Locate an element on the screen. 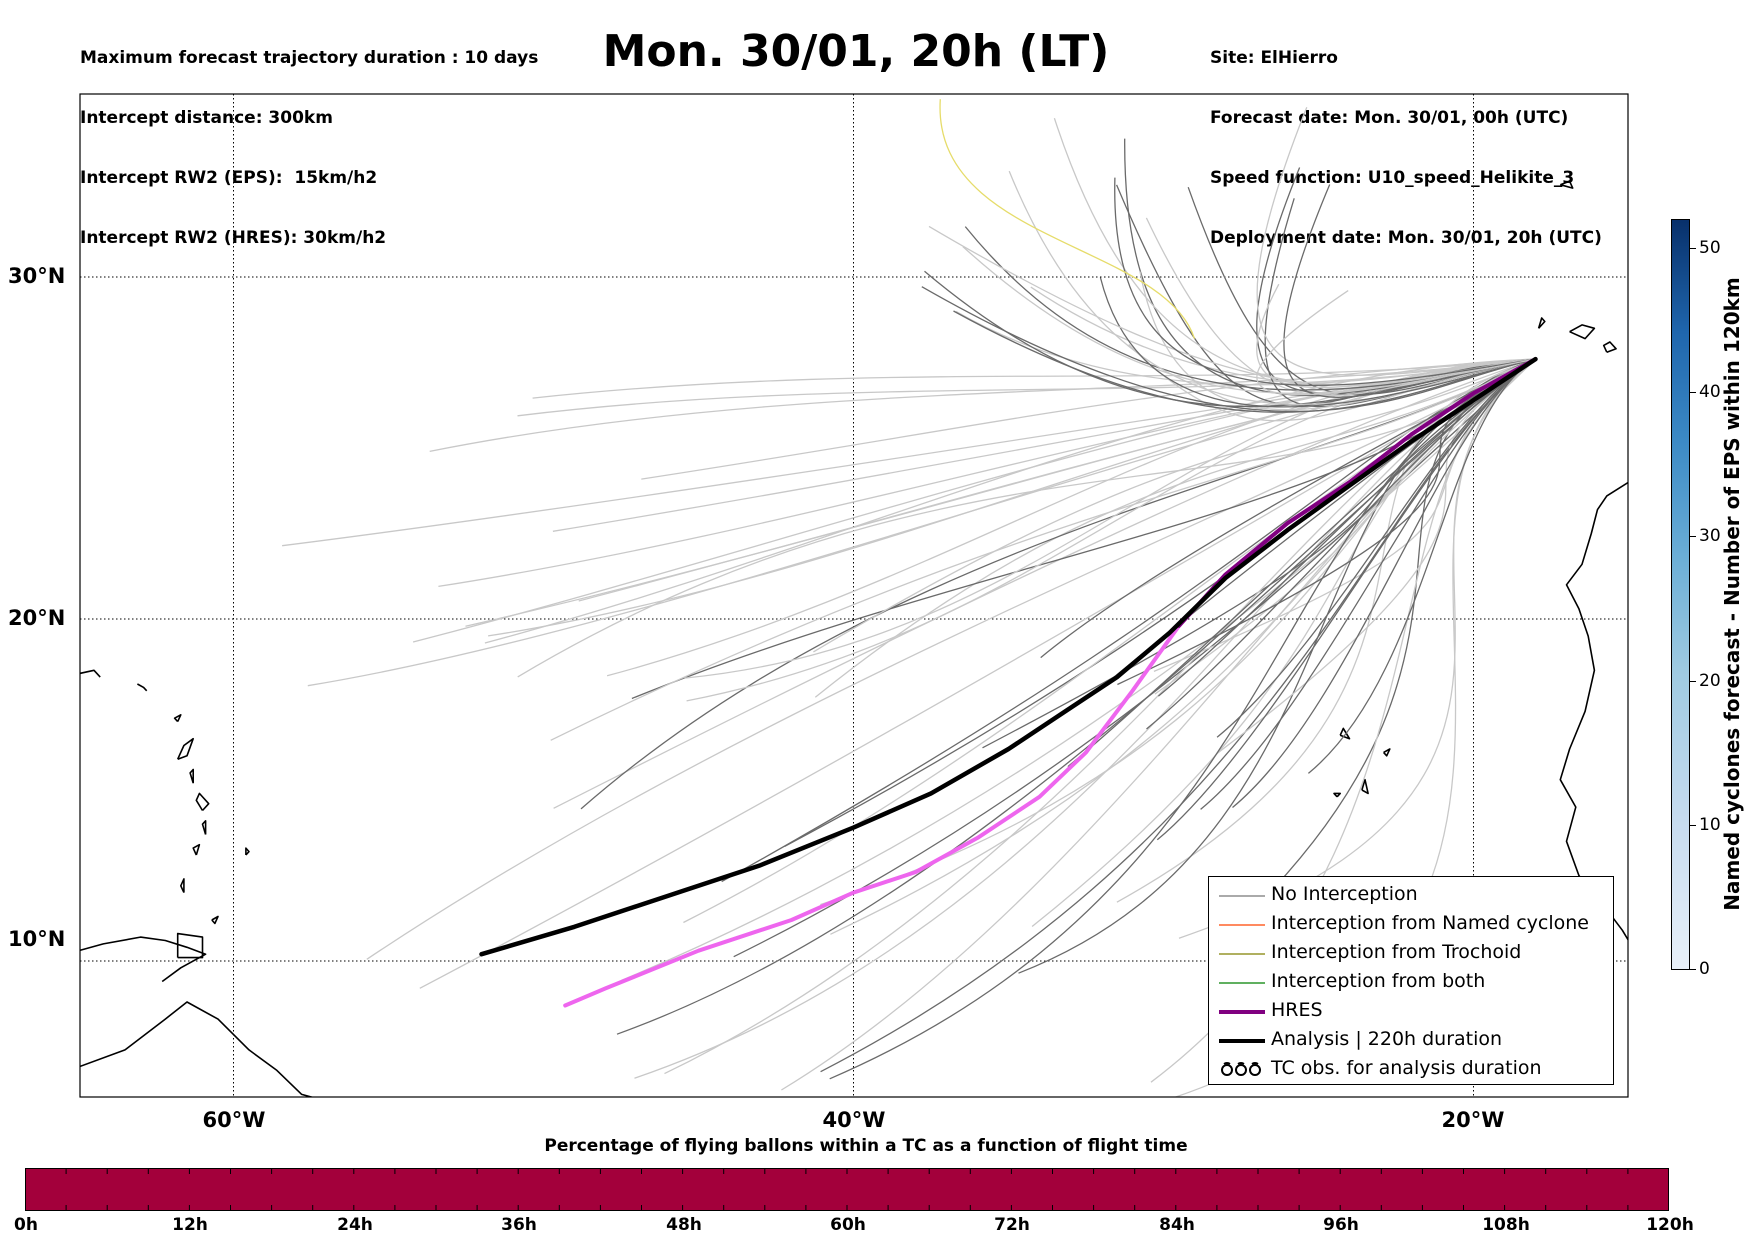  tc-symbol-icon is located at coordinates (1241, 1069).